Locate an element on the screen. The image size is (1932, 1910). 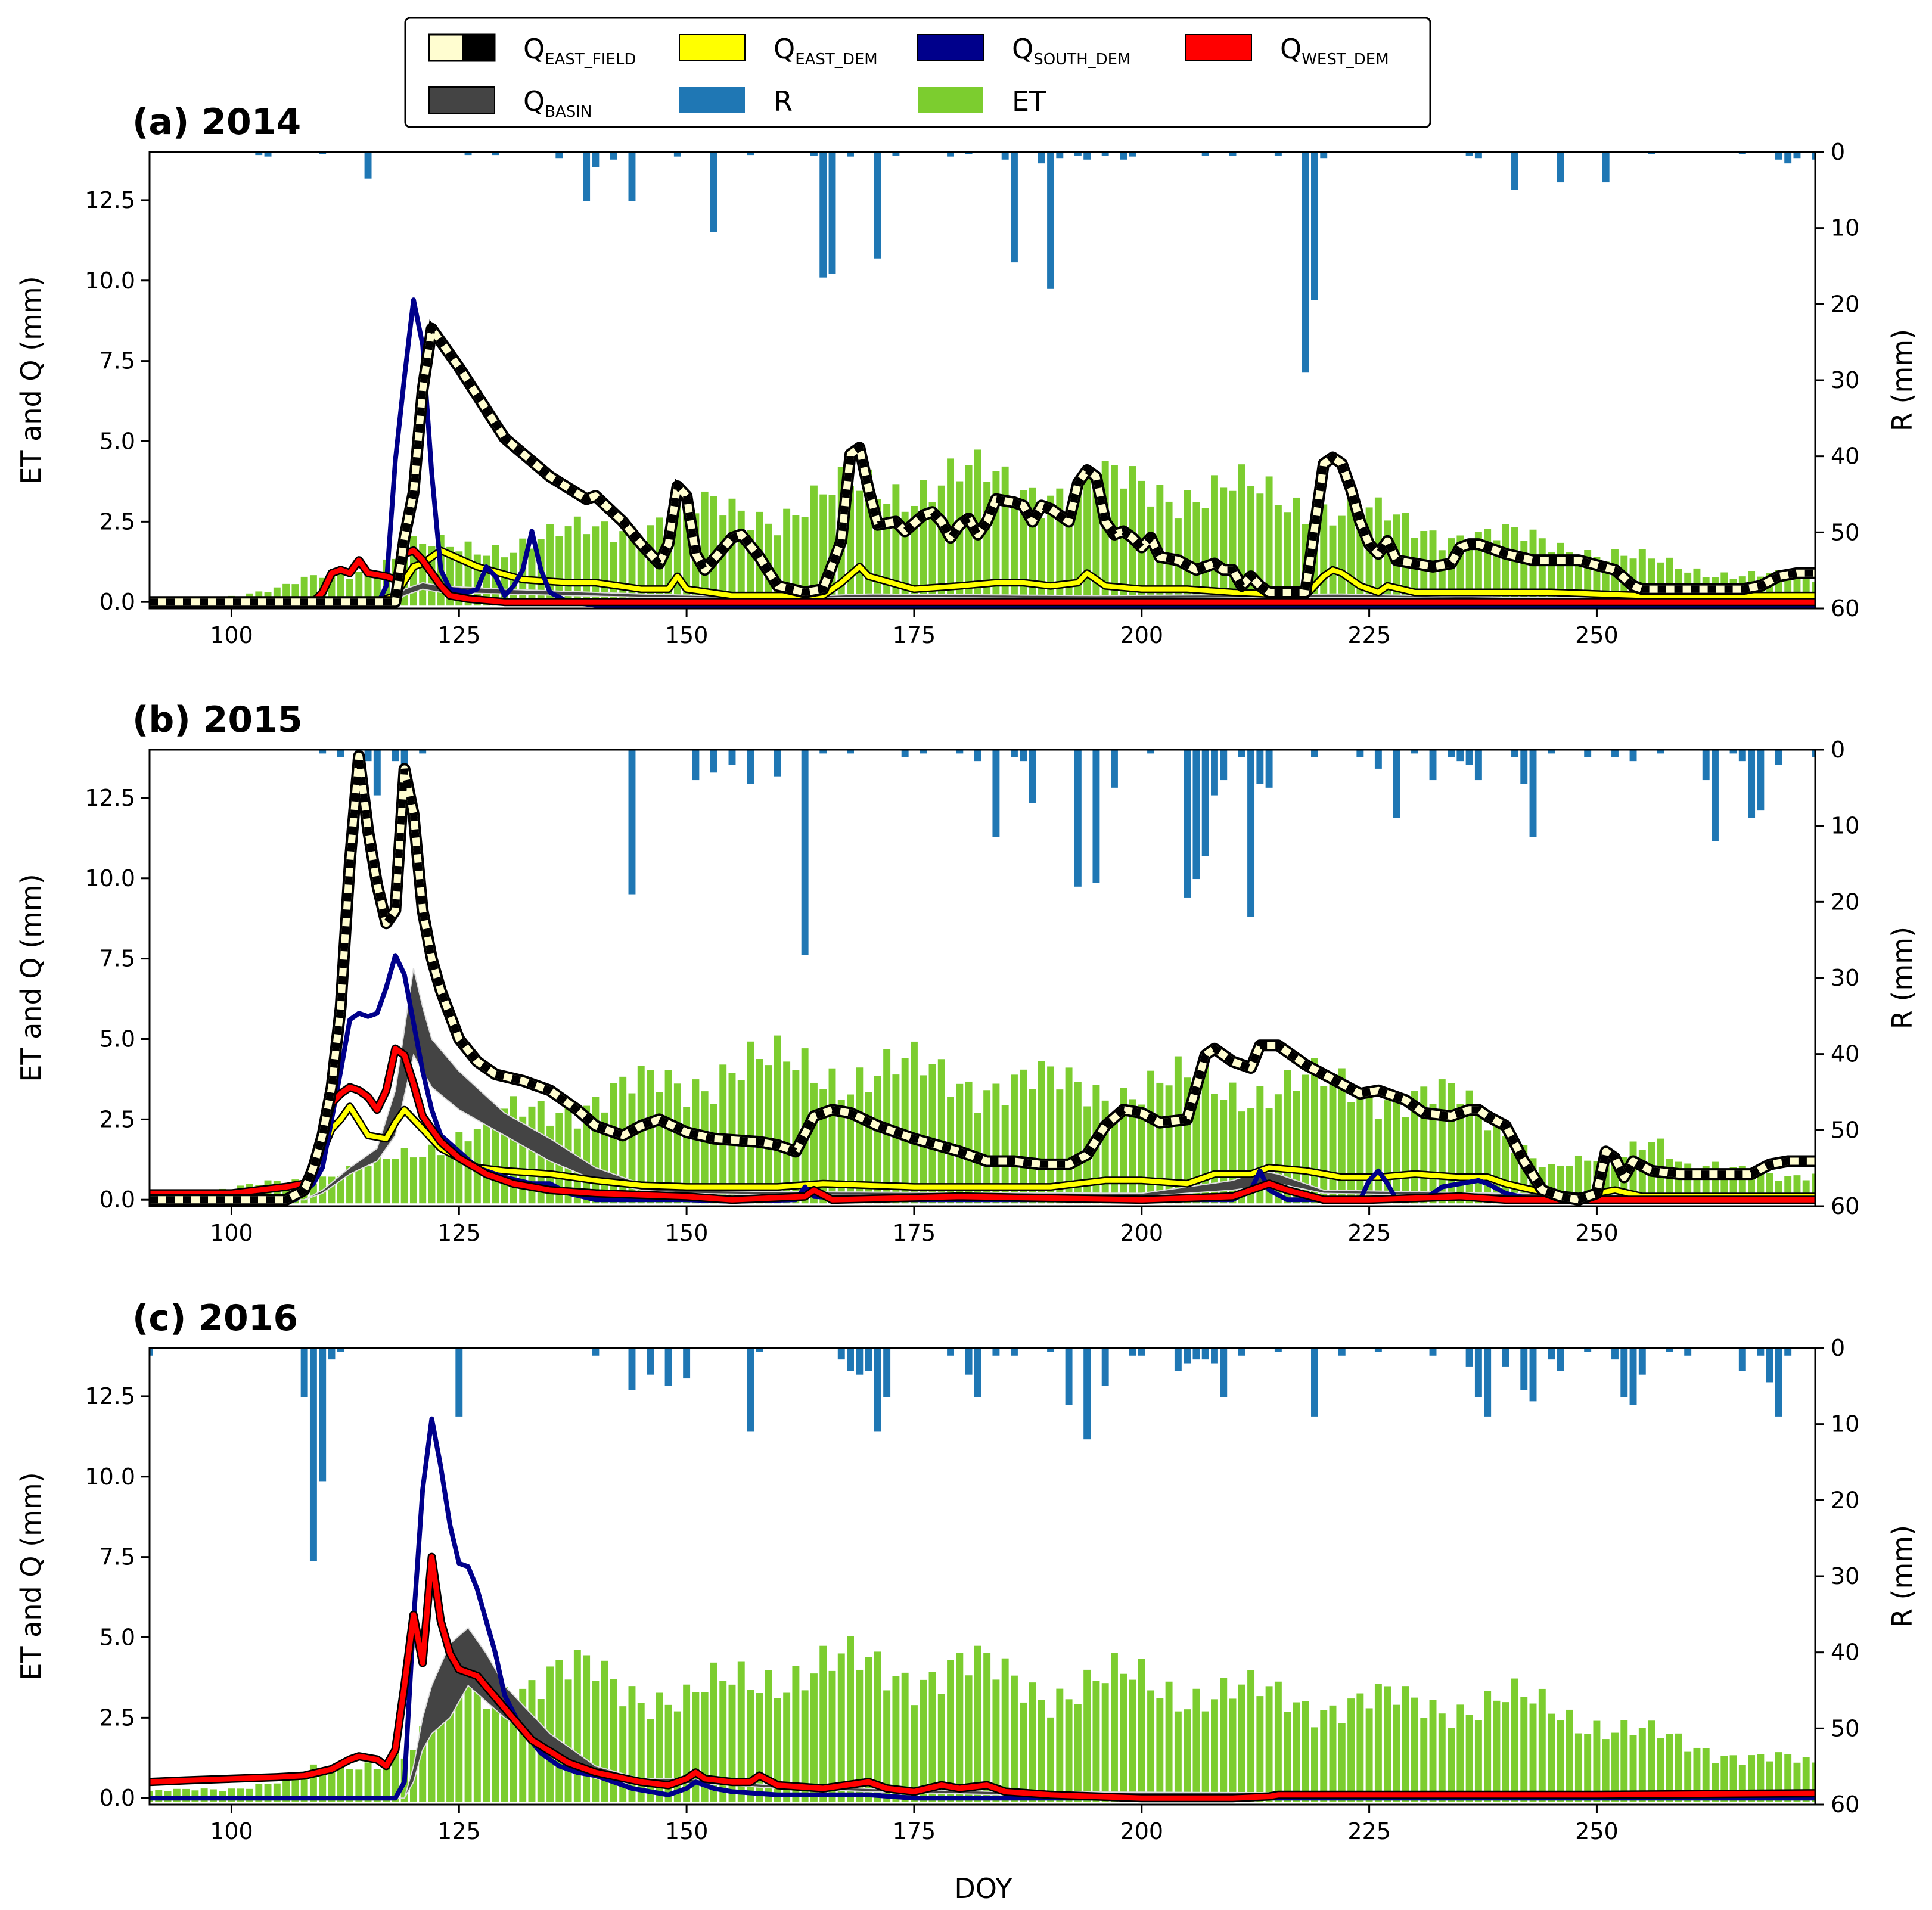
qeast-dem-stroke is located at coordinates (982, 576).